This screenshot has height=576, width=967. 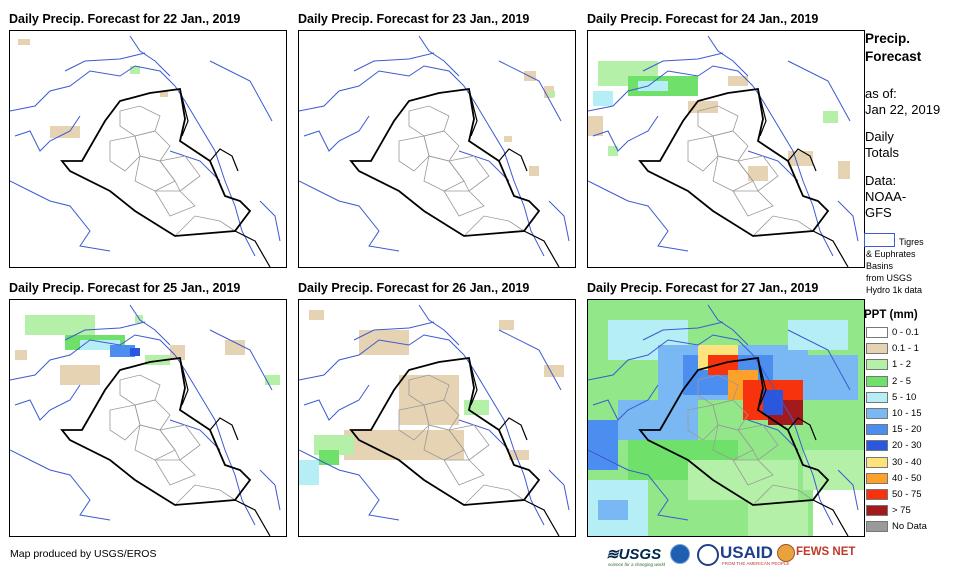 What do you see at coordinates (907, 494) in the screenshot?
I see `ppt-swatch-label: 50 - 75` at bounding box center [907, 494].